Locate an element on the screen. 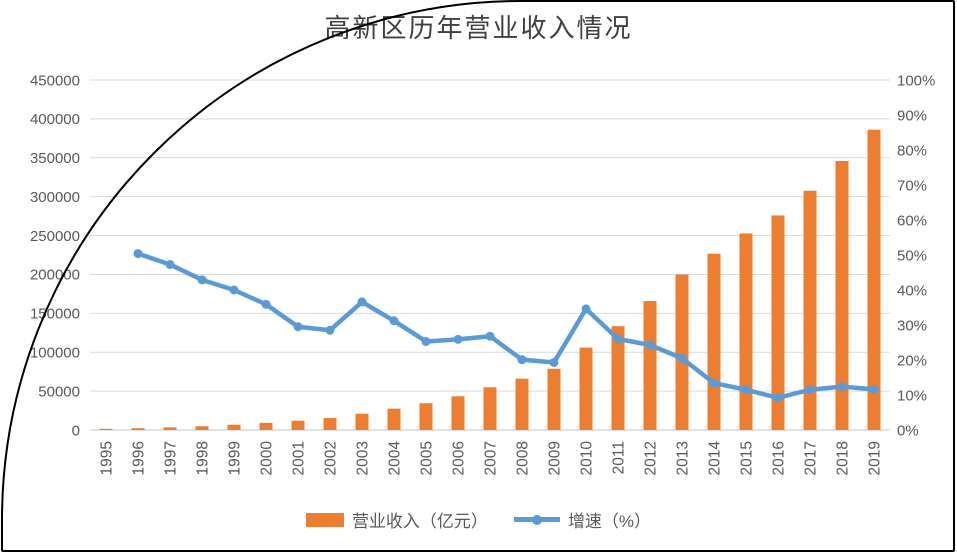  revenue-bar-2015 is located at coordinates (746, 331).